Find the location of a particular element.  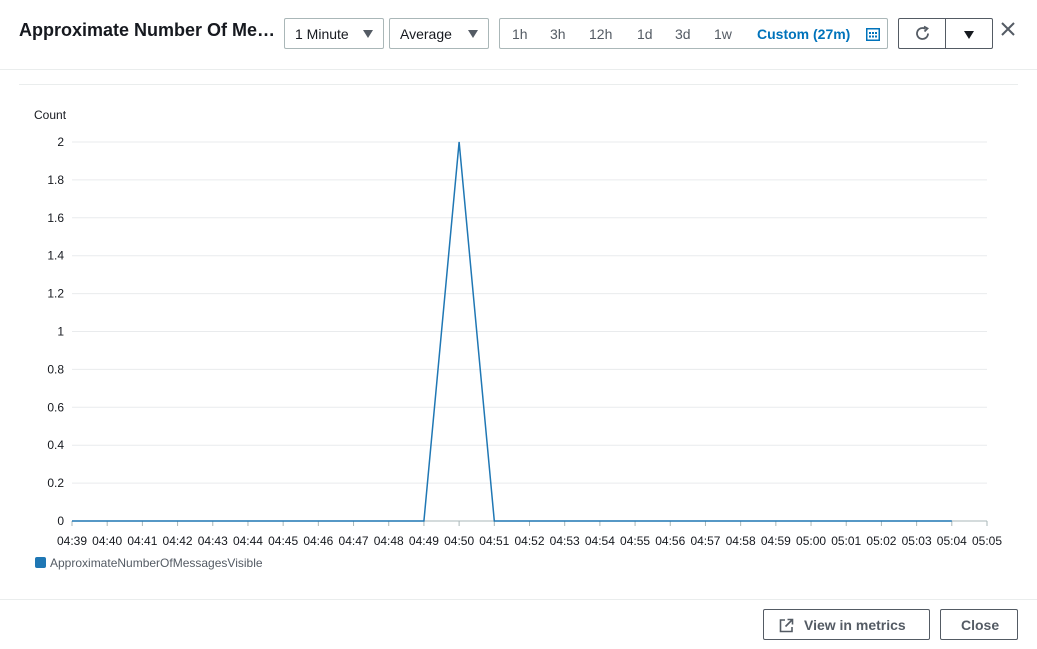

more-actions-button is located at coordinates (969, 33).